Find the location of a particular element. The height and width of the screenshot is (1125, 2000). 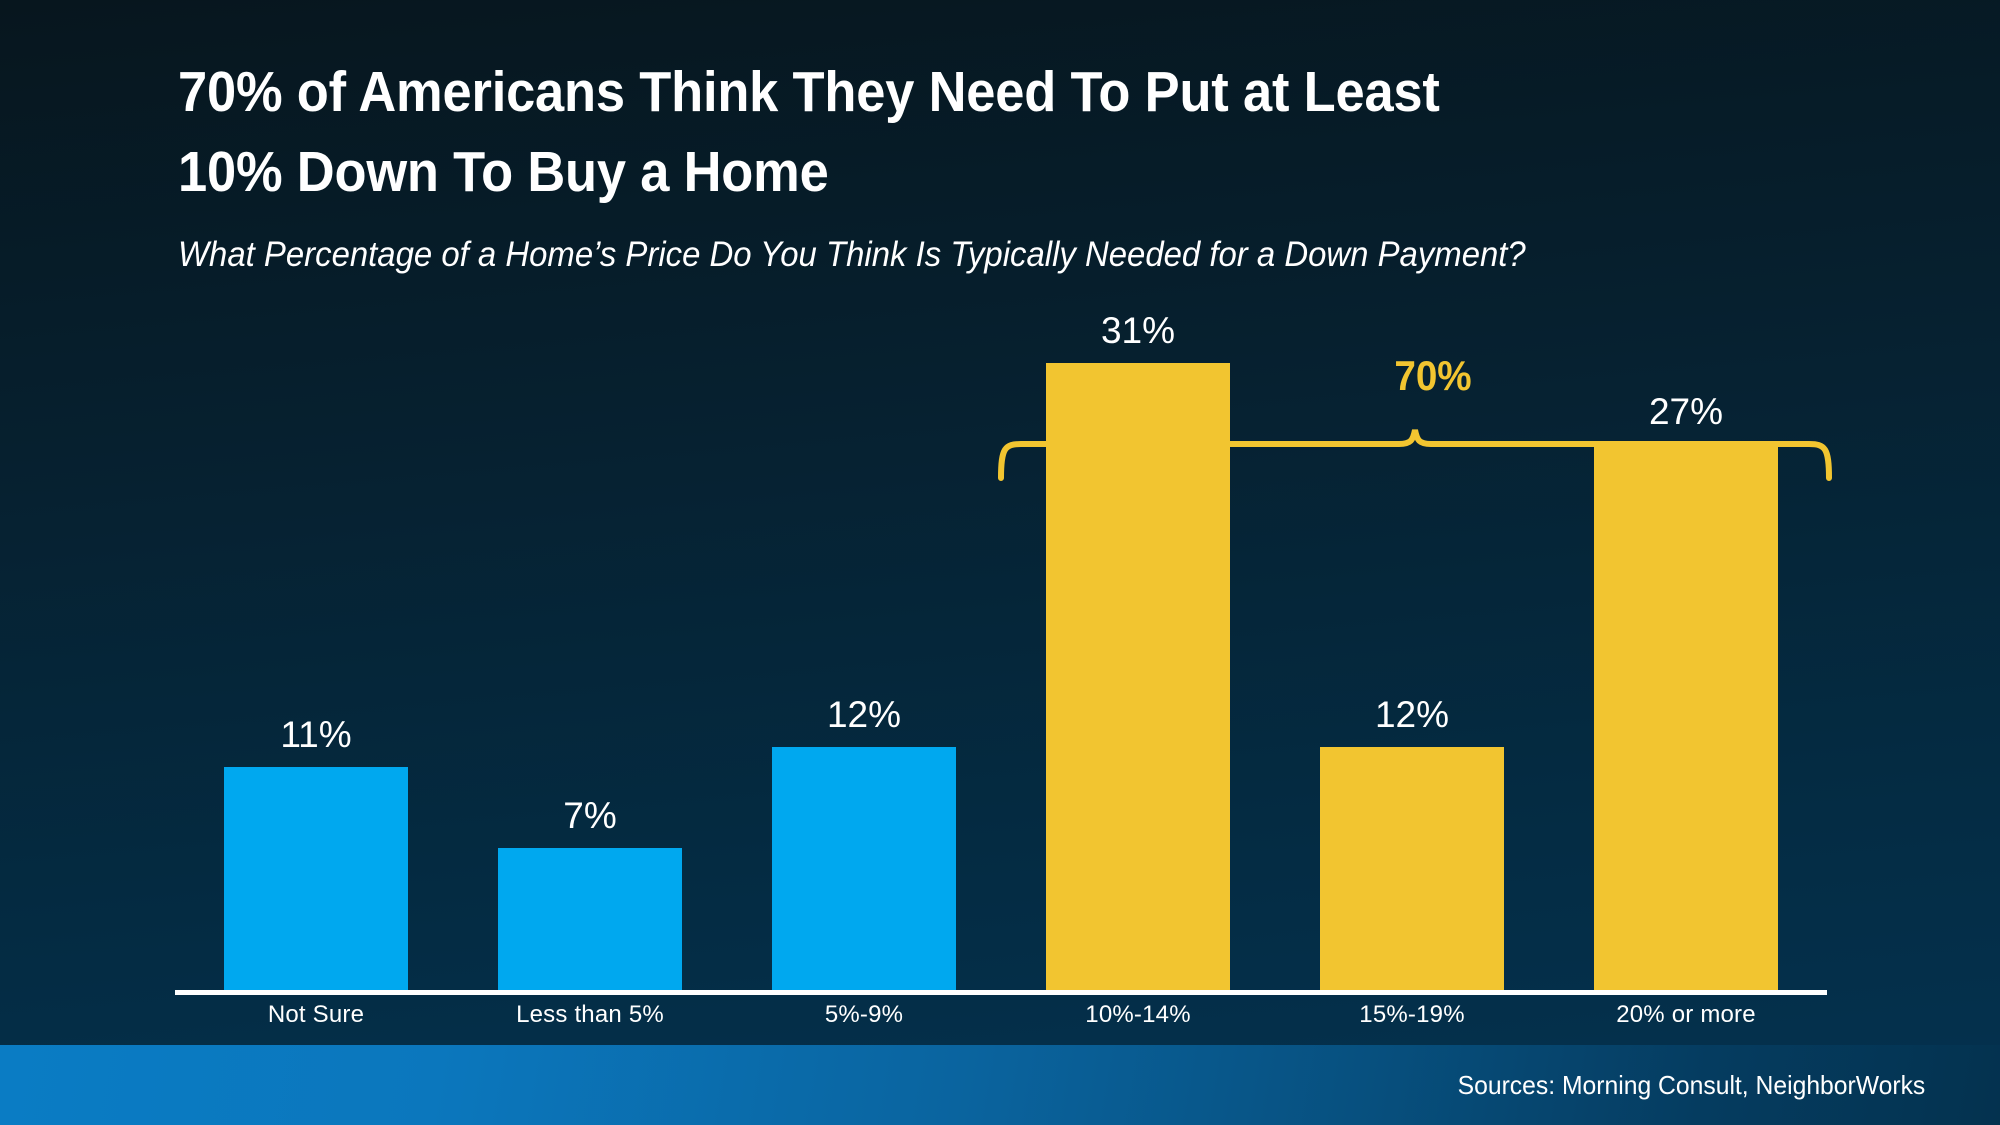

bar-value-label: 31% is located at coordinates (1138, 330).